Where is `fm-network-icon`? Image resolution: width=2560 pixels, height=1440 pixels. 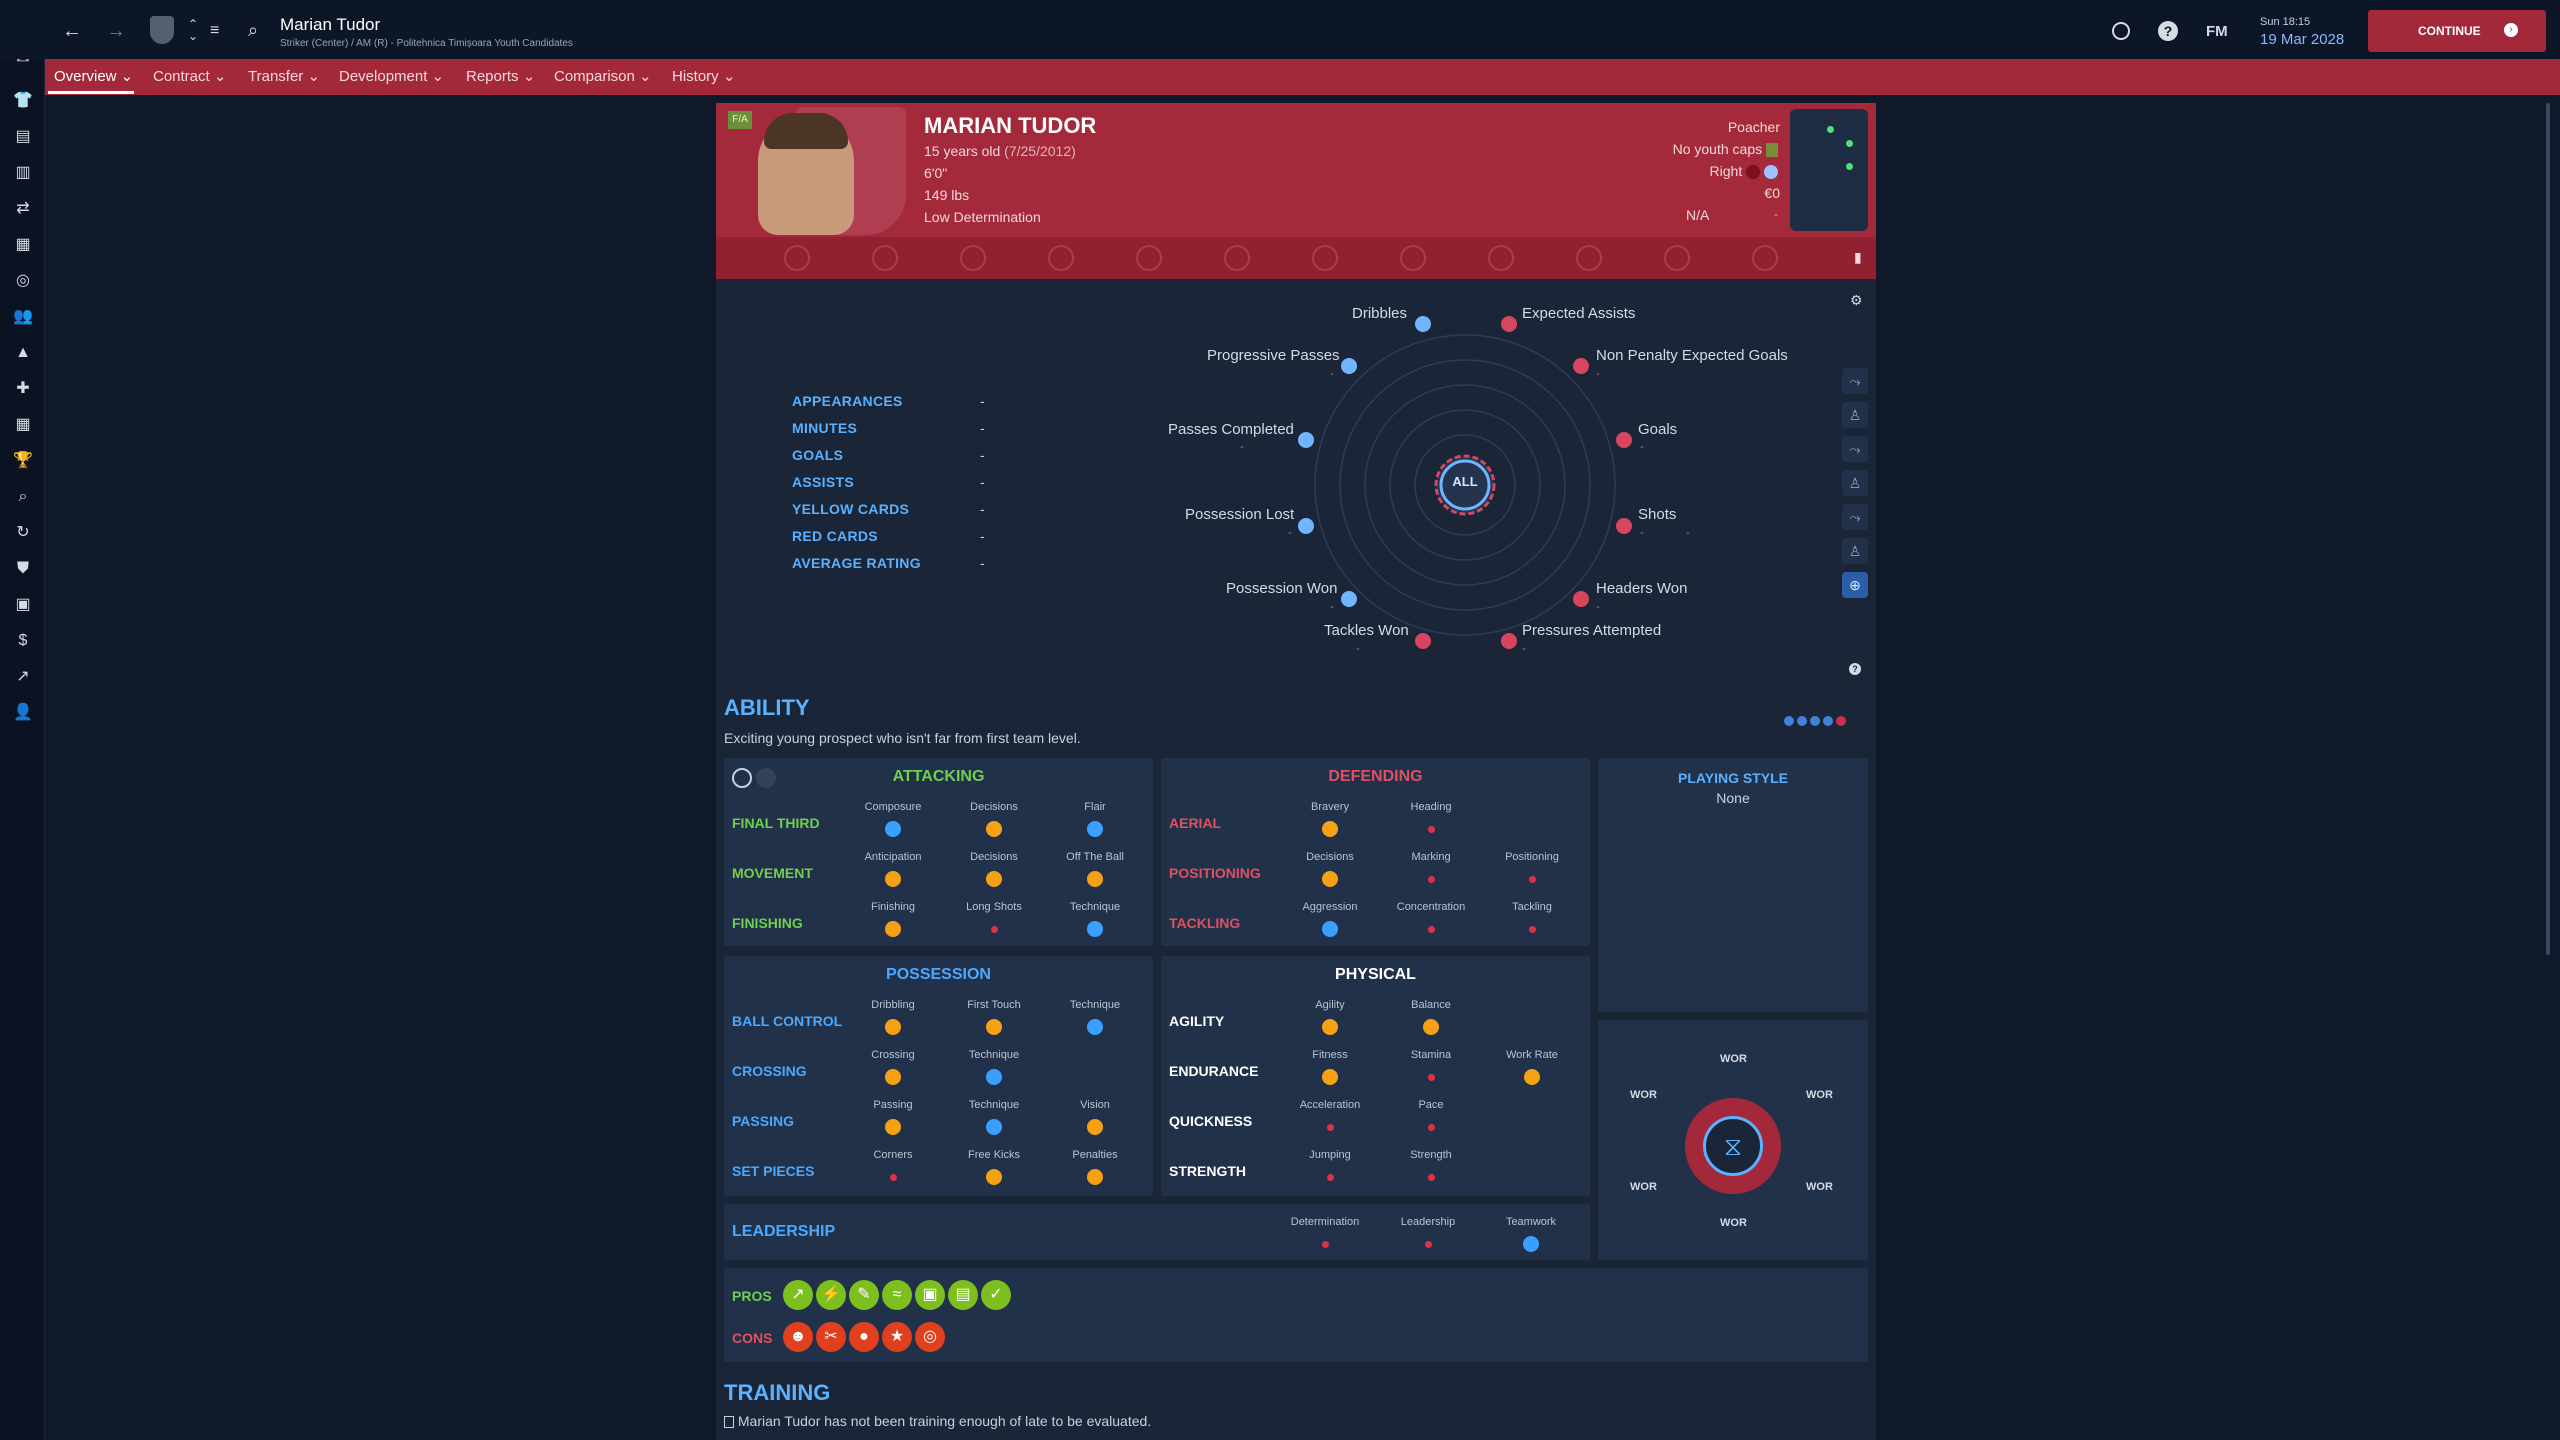
fm-network-icon is located at coordinates (2121, 31).